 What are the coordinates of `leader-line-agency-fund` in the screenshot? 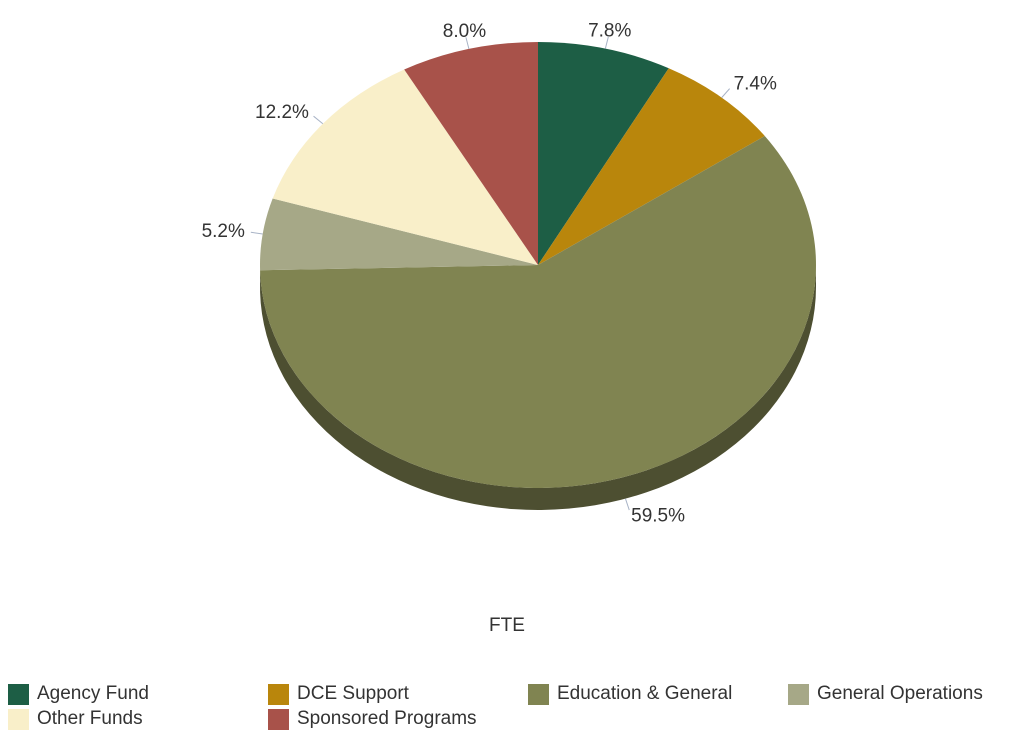 It's located at (606, 42).